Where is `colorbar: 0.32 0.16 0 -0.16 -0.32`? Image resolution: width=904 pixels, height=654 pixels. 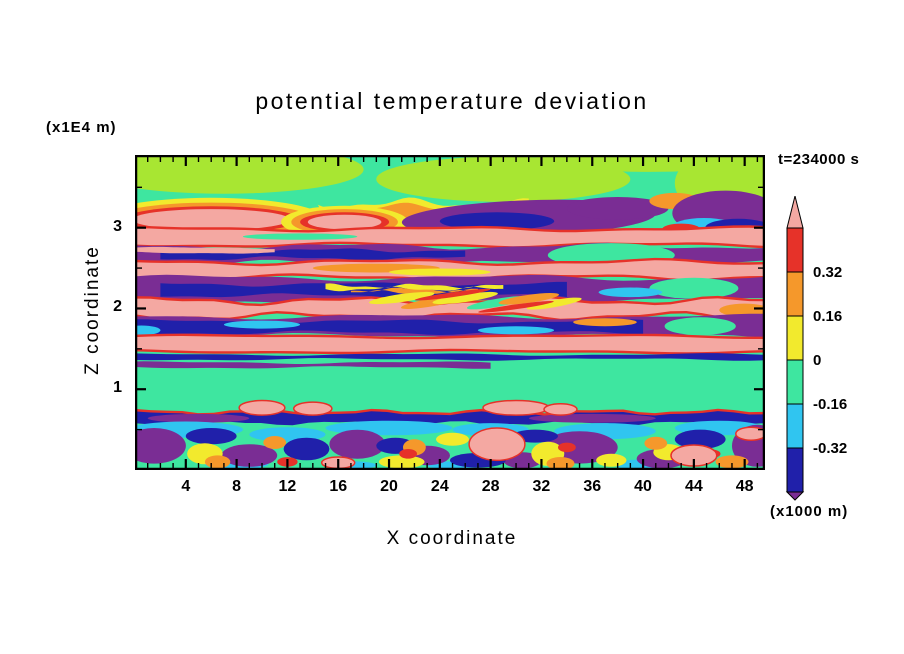 colorbar: 0.32 0.16 0 -0.16 -0.32 is located at coordinates (816, 348).